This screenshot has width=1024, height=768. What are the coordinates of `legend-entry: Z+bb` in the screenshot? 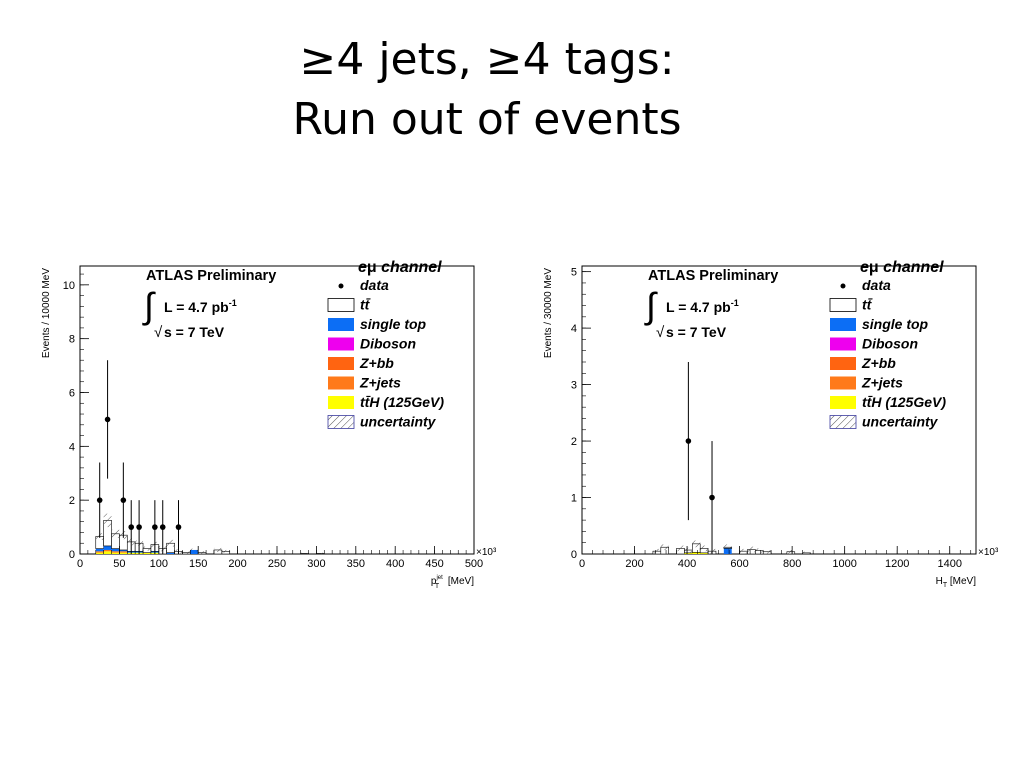 It's located at (878, 363).